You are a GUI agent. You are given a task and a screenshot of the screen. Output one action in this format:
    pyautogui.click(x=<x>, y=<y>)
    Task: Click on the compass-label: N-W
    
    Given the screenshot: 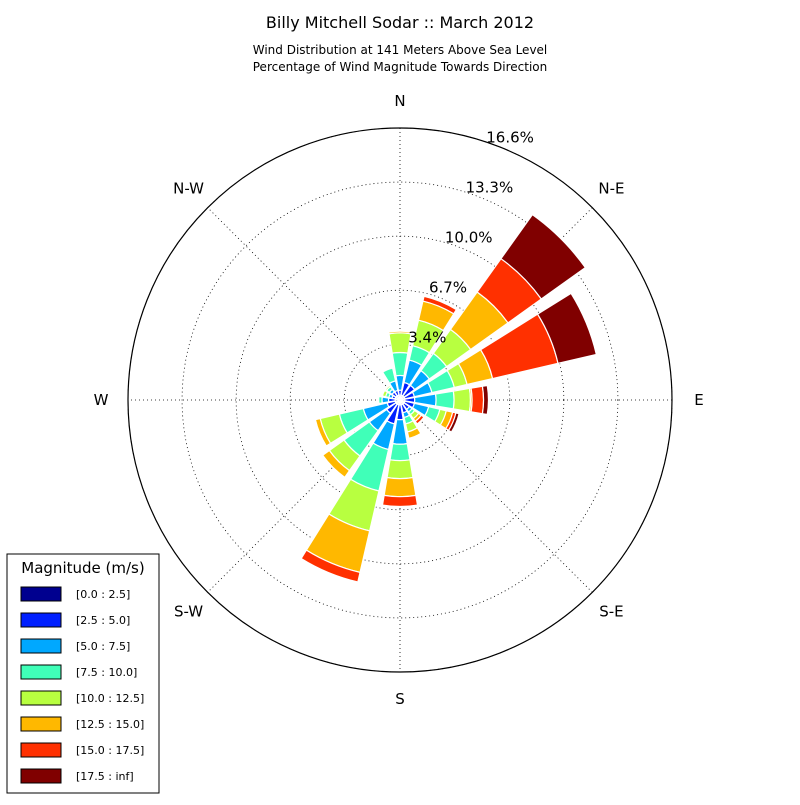 What is the action you would take?
    pyautogui.click(x=188, y=189)
    